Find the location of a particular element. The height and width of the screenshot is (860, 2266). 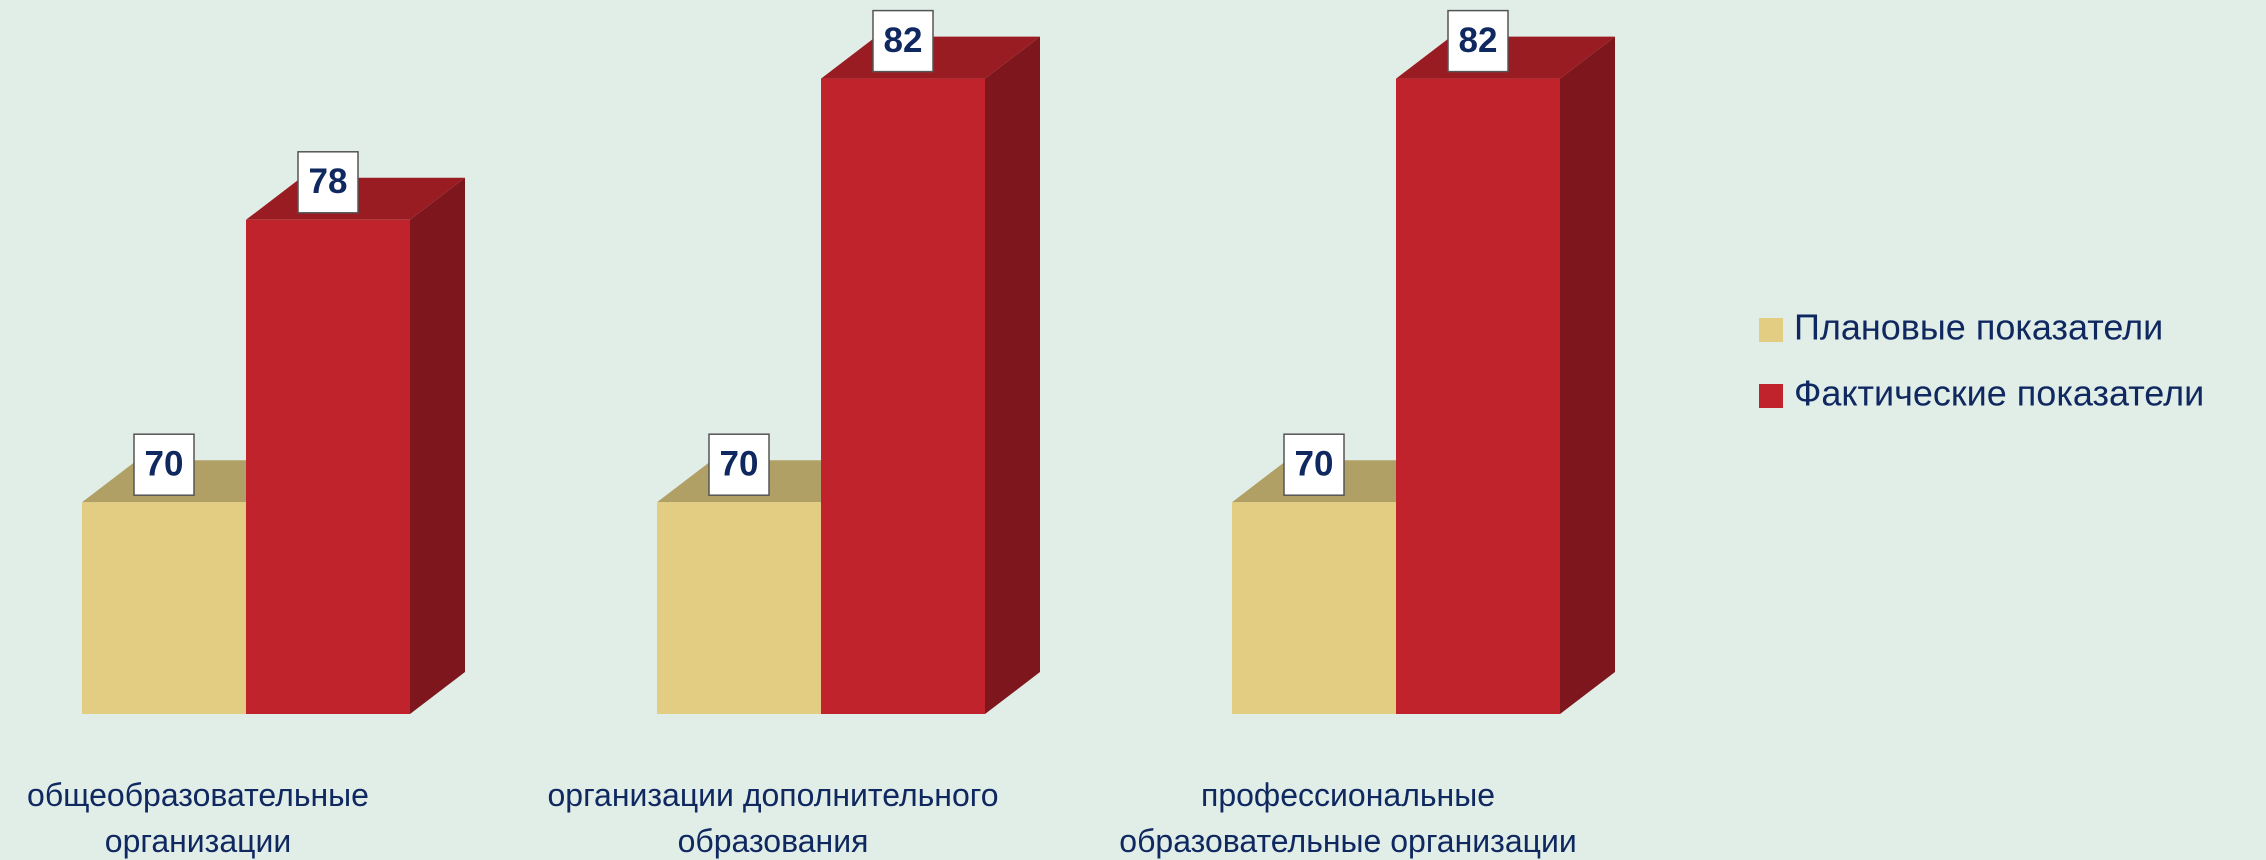

legend-label: Плановые показатели is located at coordinates (1978, 327).